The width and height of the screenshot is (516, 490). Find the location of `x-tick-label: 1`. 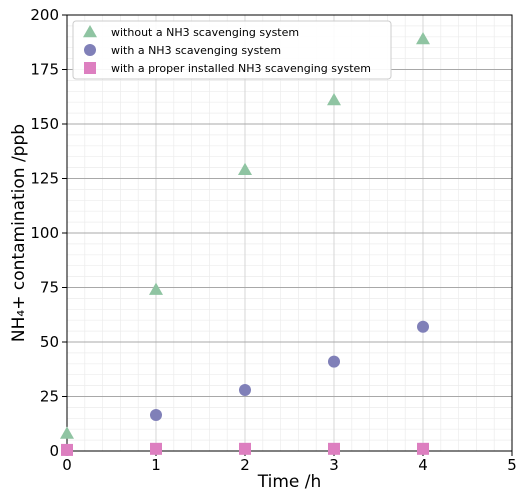

x-tick-label: 1 is located at coordinates (156, 465).